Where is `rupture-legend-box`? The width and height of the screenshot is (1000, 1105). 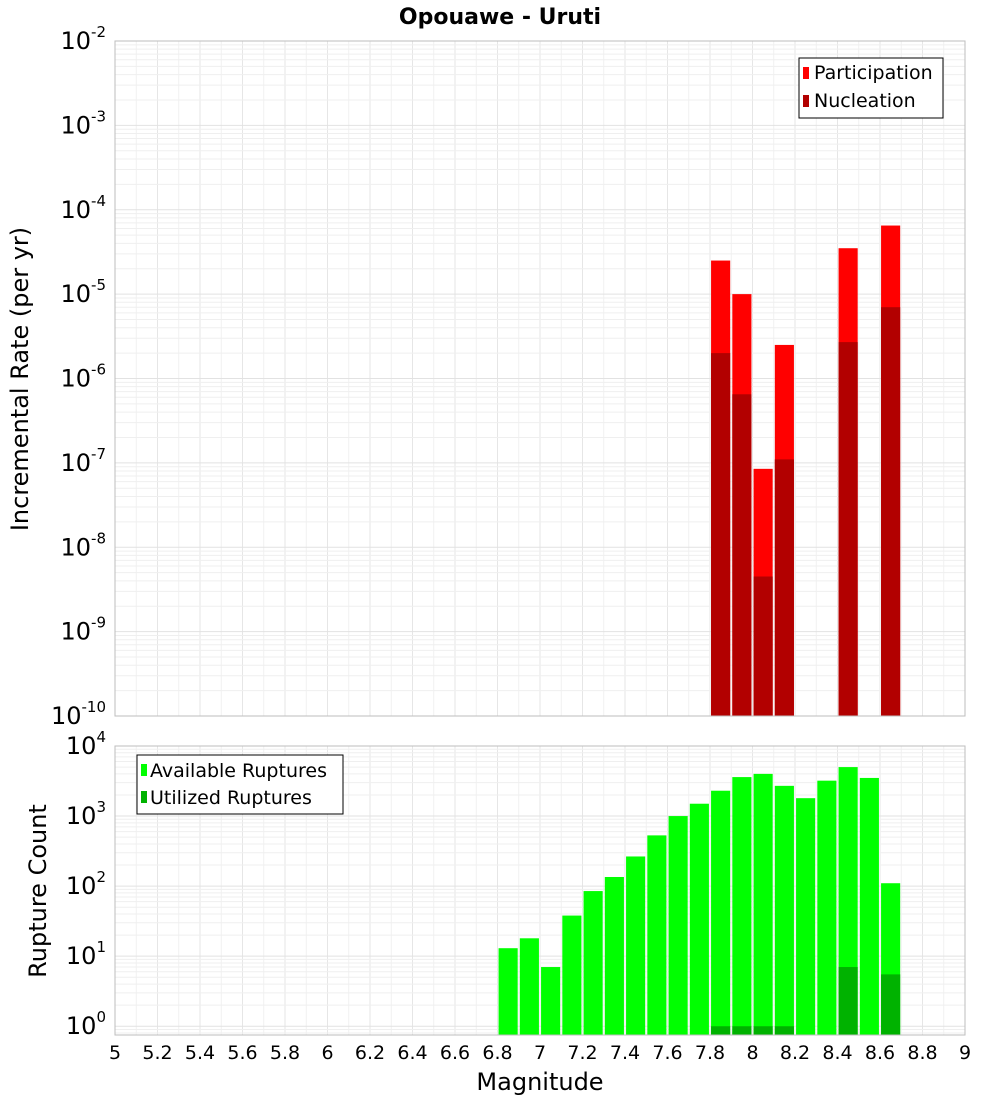 rupture-legend-box is located at coordinates (240, 784).